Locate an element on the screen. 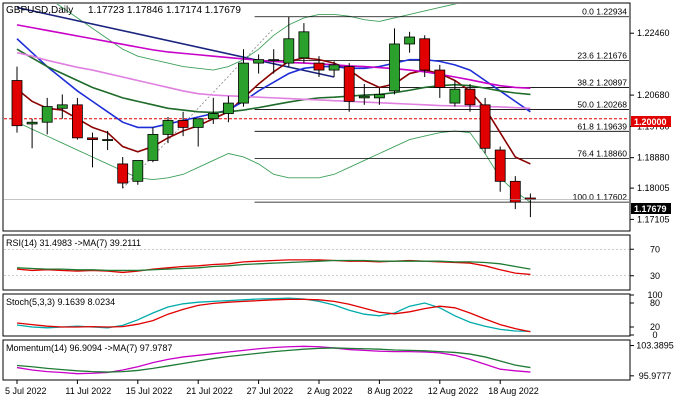 This screenshot has width=700, height=405. stoch-title: Stoch(5,3,3) 9.1639 8.0234 is located at coordinates (60, 302).